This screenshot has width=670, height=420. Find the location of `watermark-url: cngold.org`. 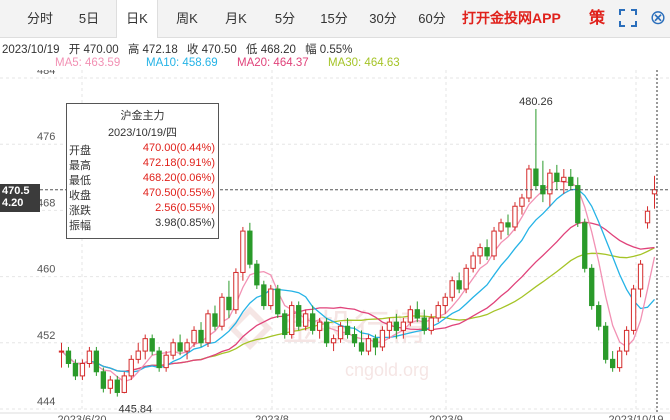

watermark-url: cngold.org is located at coordinates (387, 370).